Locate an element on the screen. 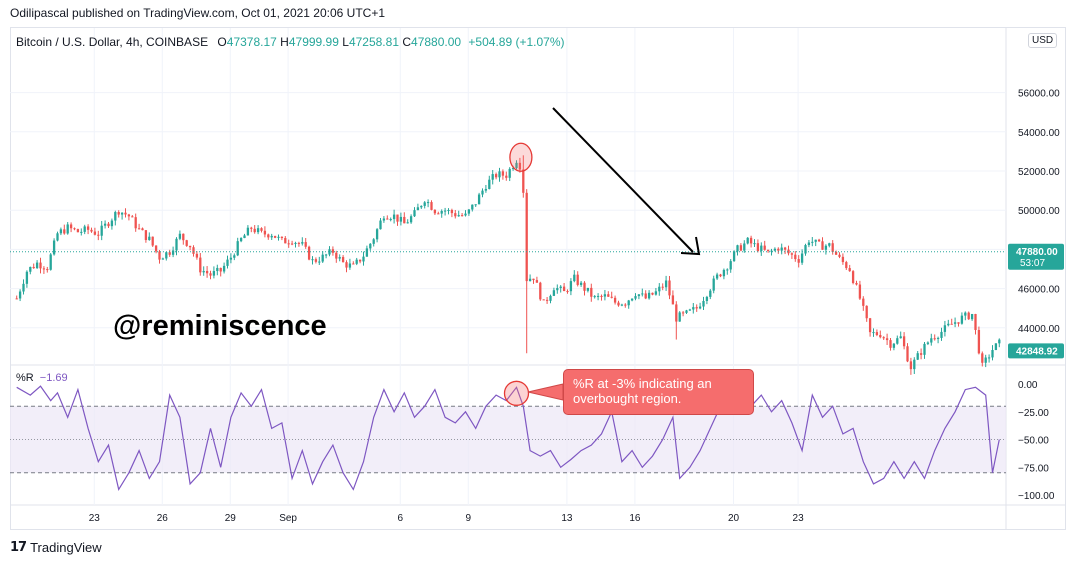  price-tick-label: 50000.00 is located at coordinates (1039, 211).